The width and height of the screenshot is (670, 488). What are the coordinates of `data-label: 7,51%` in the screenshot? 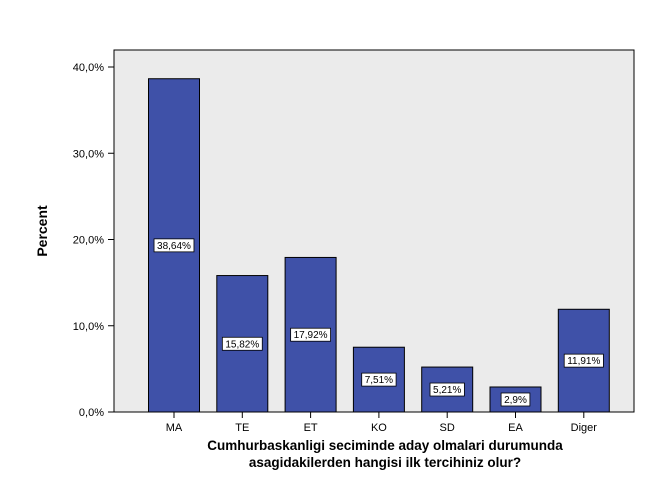 It's located at (379, 380).